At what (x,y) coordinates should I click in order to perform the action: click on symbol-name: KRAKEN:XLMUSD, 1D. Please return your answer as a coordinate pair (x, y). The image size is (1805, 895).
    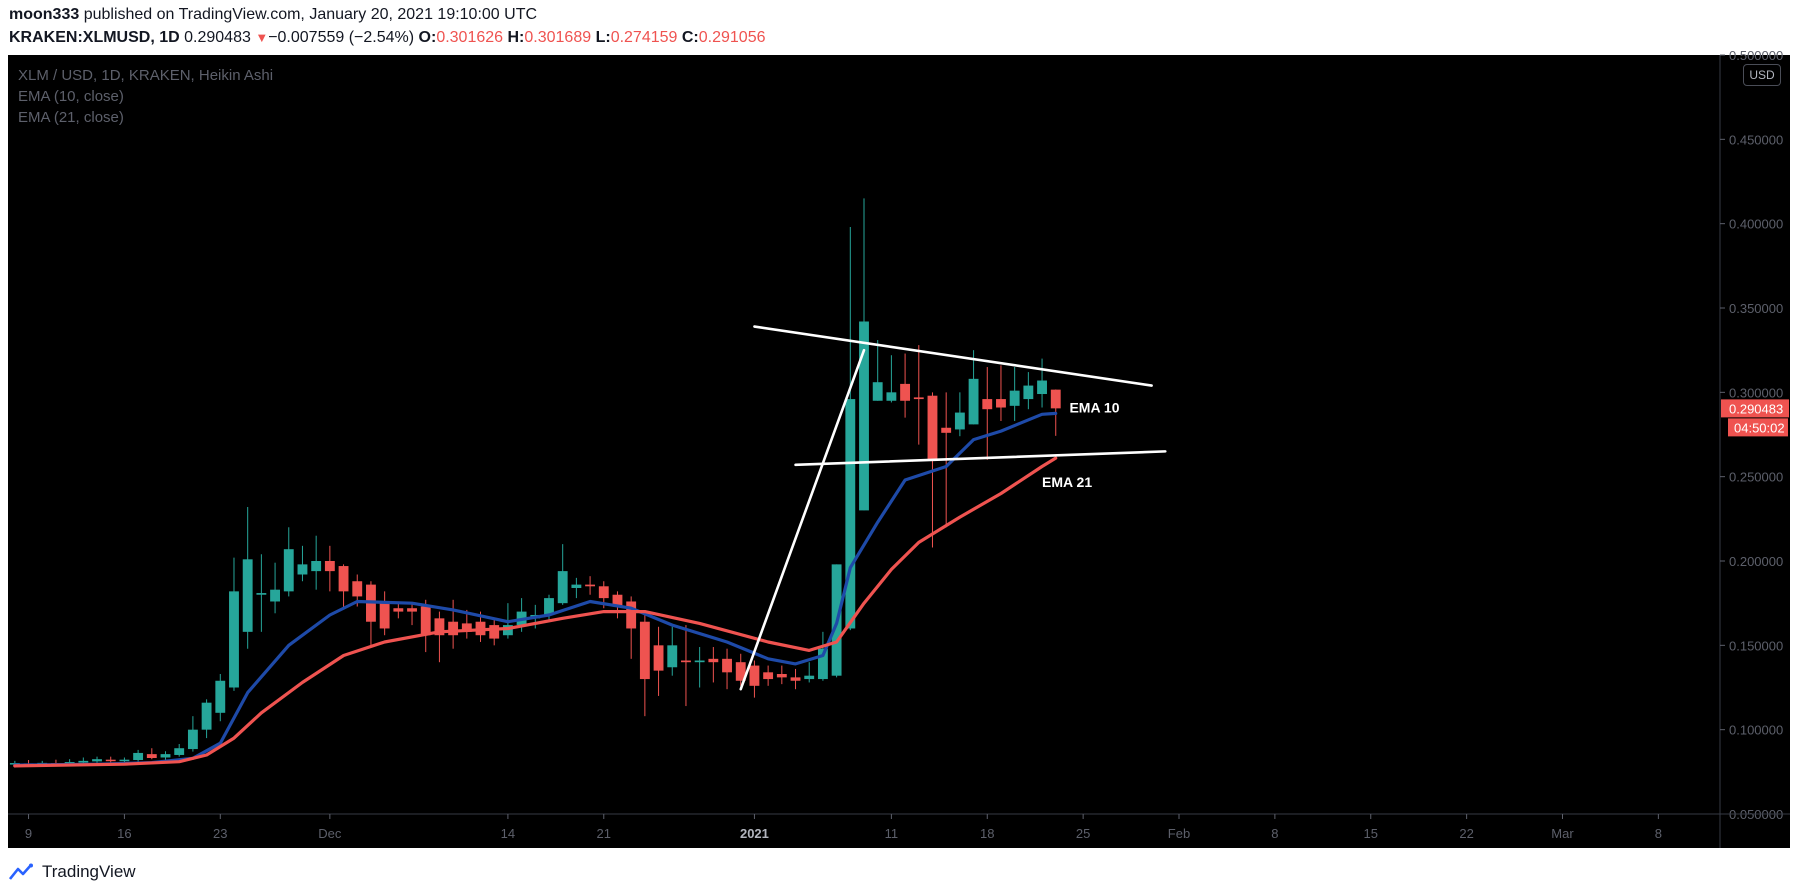
    Looking at the image, I should click on (94, 37).